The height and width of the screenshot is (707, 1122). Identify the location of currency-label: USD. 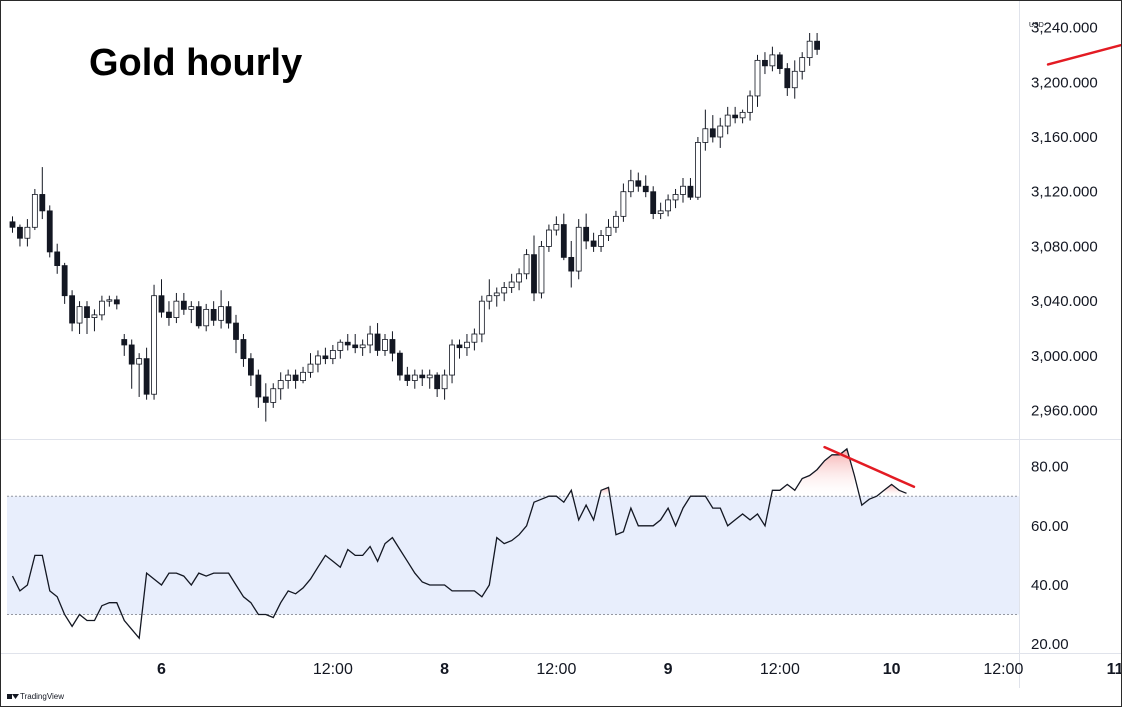
(1036, 25).